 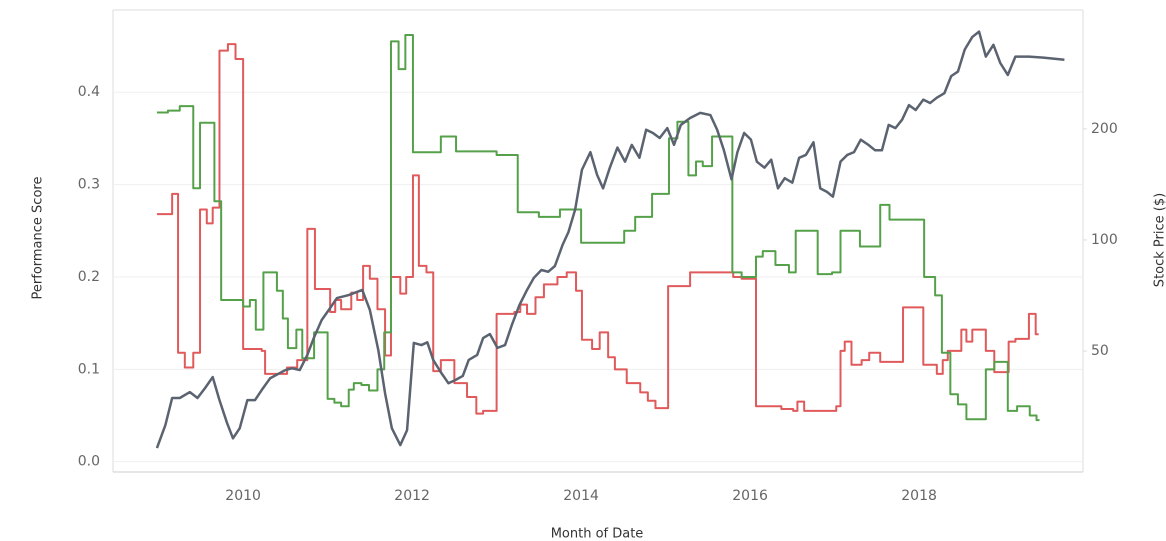 I want to click on x-tick-label: 2016, so click(x=750, y=496).